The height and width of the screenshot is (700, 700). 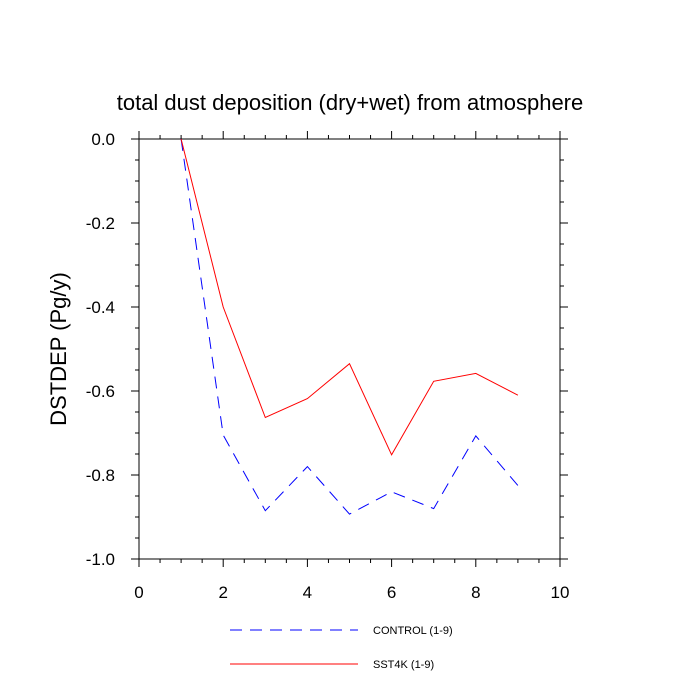 I want to click on x-tick-label: 8, so click(x=475, y=592).